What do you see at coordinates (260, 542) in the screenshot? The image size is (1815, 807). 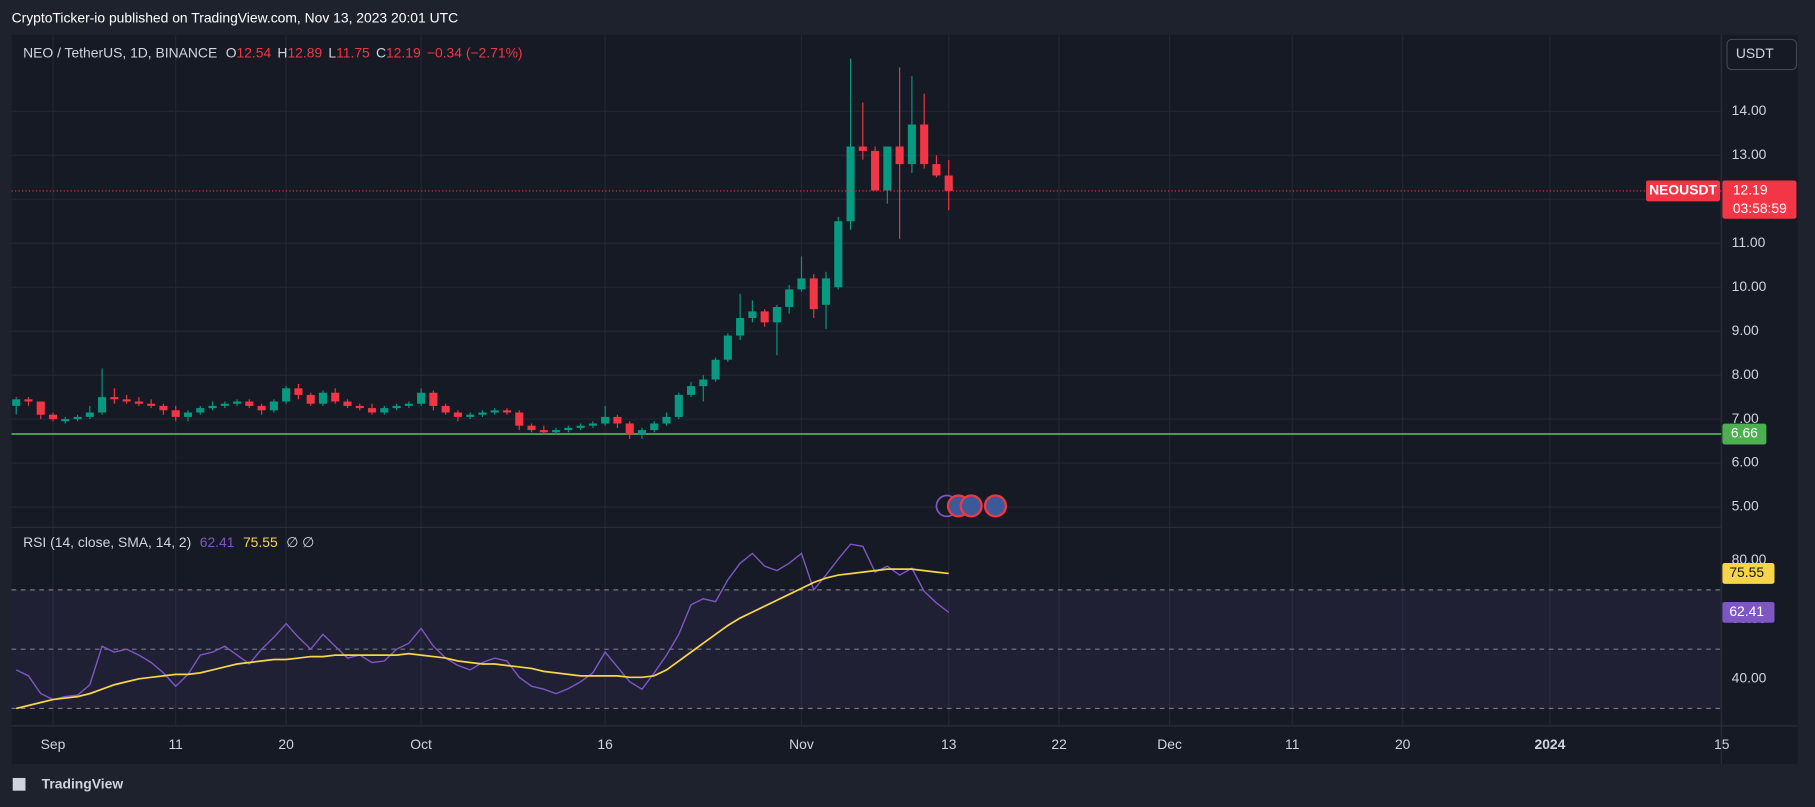 I see `sma-value: 75.55` at bounding box center [260, 542].